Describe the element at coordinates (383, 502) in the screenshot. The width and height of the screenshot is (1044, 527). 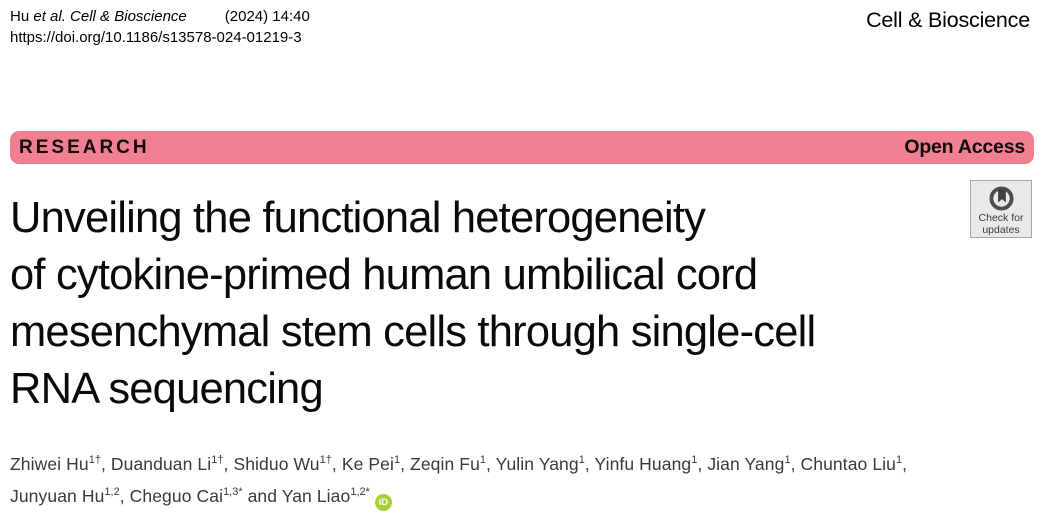
I see `orcid-icon: iD` at that location.